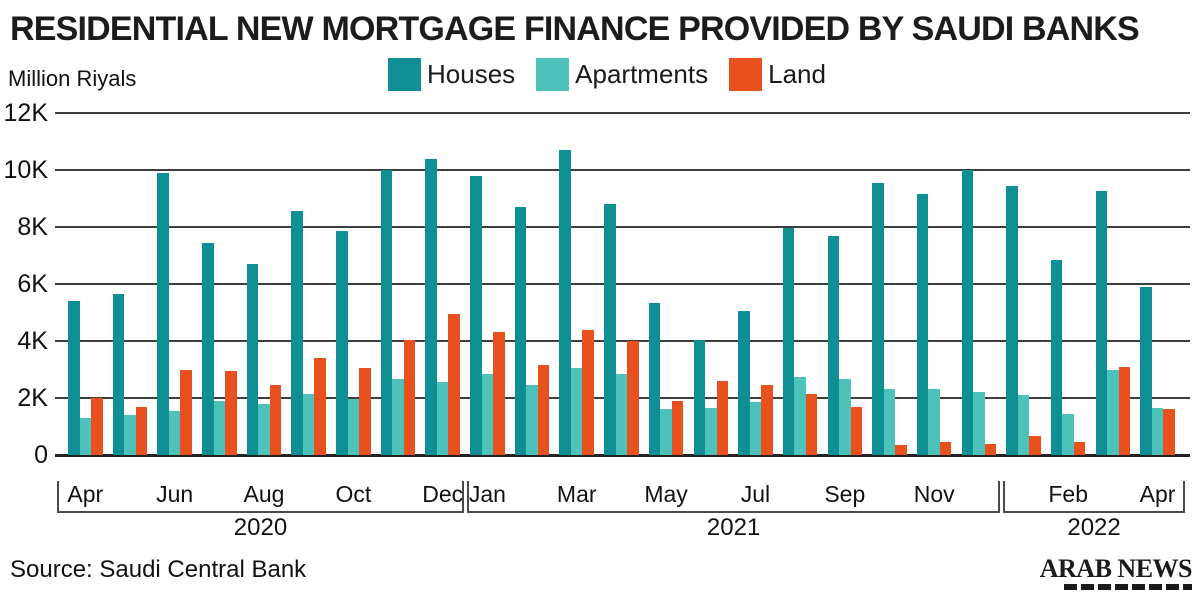 This screenshot has width=1200, height=594. What do you see at coordinates (72, 78) in the screenshot?
I see `y-axis-unit-label: Million Riyals` at bounding box center [72, 78].